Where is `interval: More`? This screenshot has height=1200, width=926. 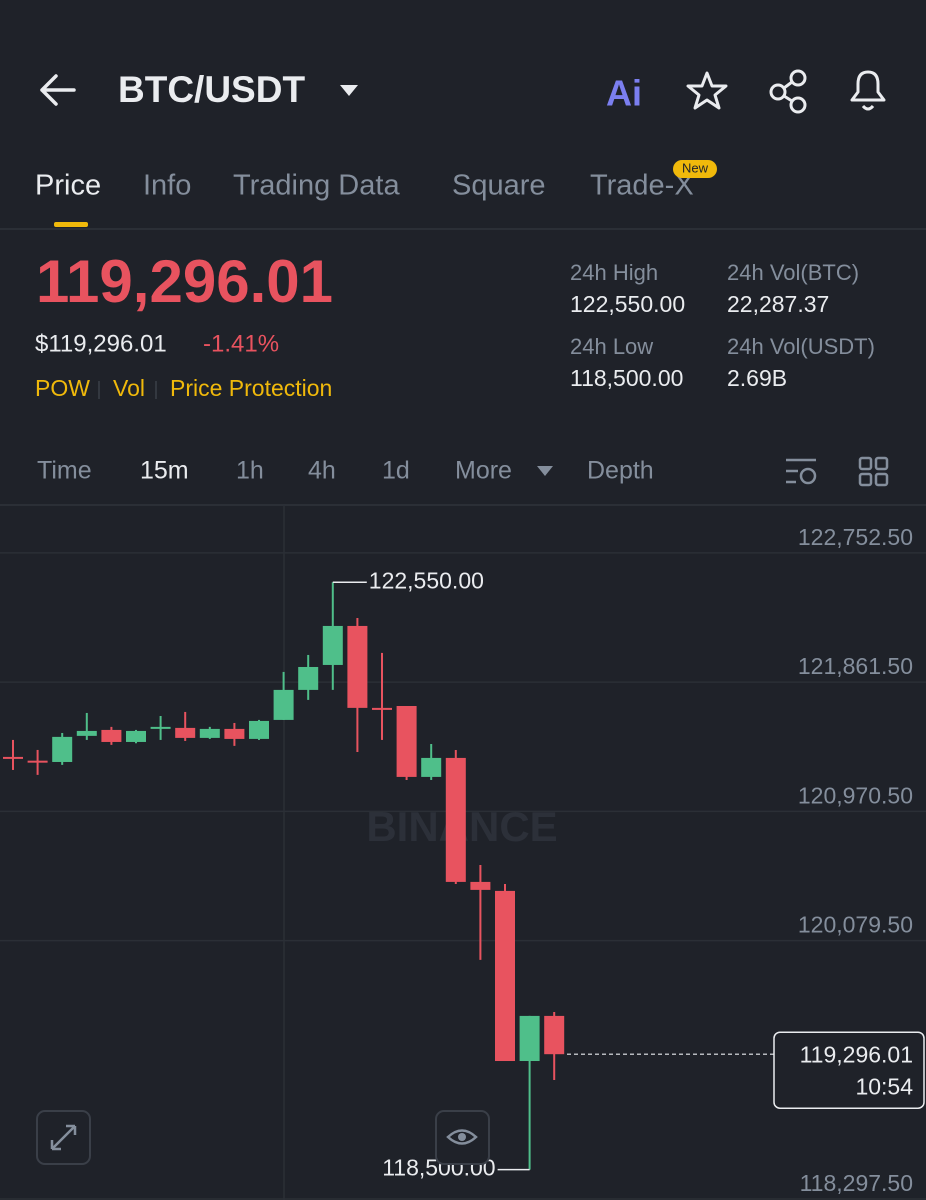 interval: More is located at coordinates (483, 471).